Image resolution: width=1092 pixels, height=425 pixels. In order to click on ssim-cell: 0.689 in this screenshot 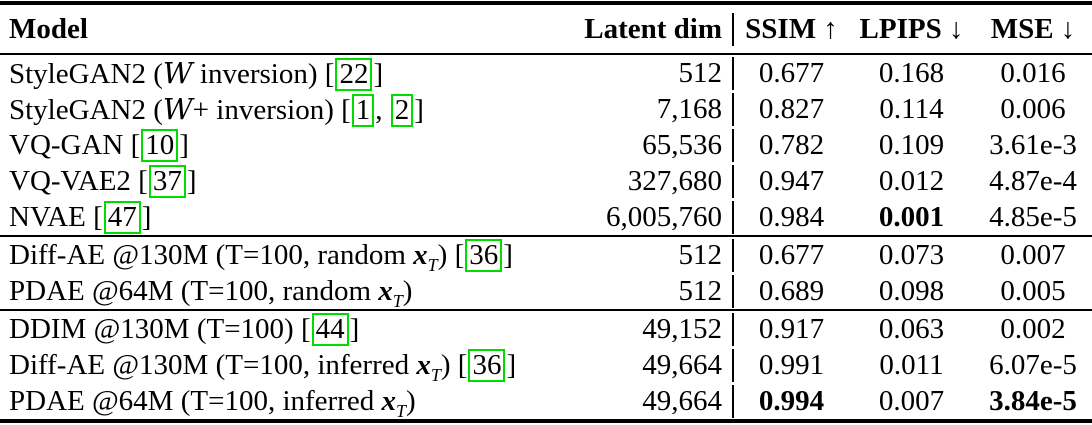, I will do `click(791, 290)`.